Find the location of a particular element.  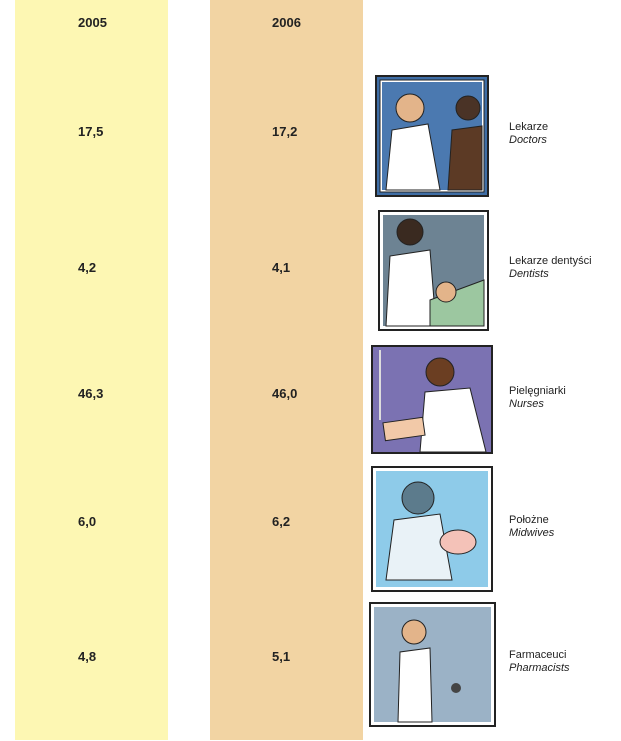

value-cell: 4,2 is located at coordinates (87, 267).